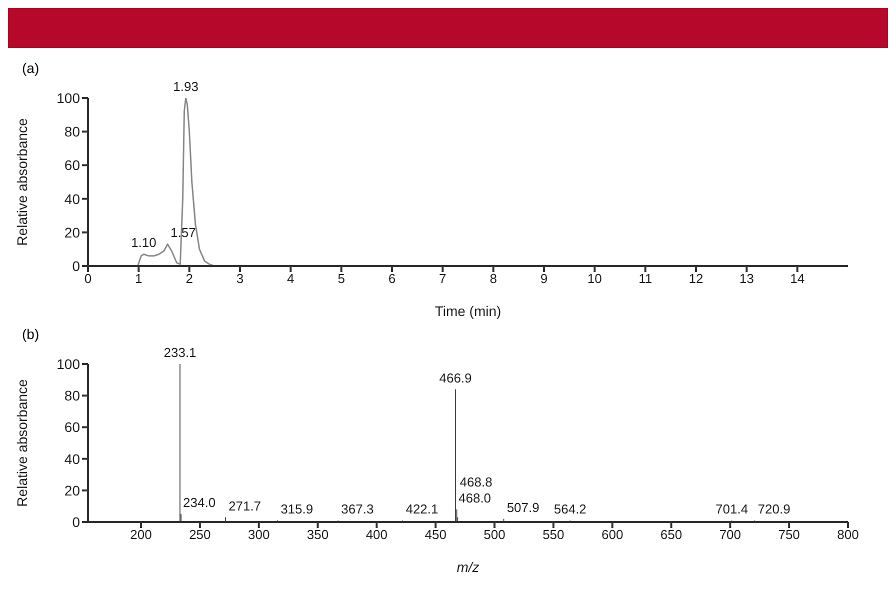 The image size is (896, 616). What do you see at coordinates (185, 86) in the screenshot?
I see `annotation: 1.93` at bounding box center [185, 86].